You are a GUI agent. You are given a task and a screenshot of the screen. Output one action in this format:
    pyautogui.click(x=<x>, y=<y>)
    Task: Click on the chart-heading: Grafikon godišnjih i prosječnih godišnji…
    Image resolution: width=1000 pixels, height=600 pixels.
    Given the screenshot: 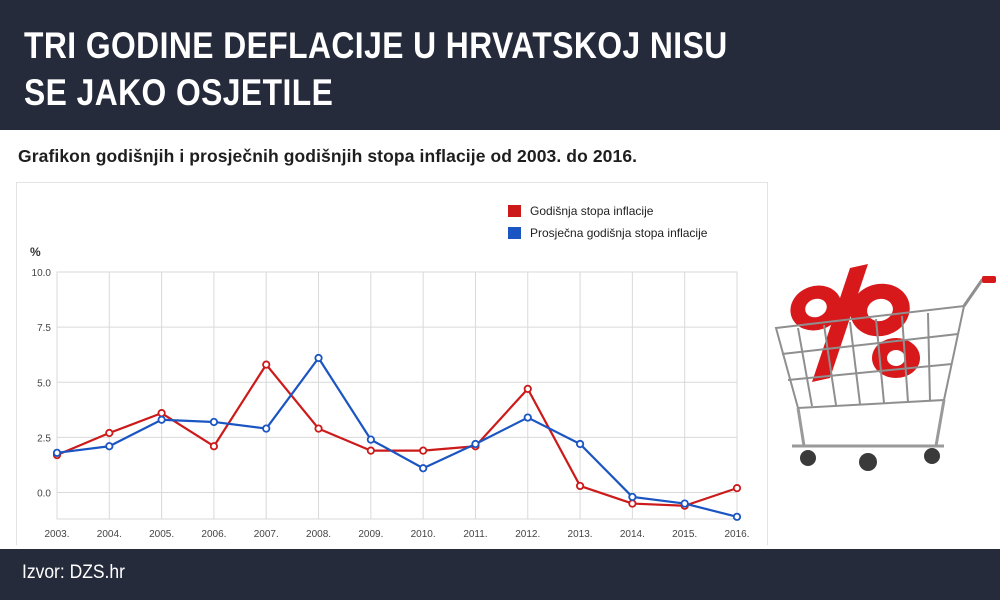 What is the action you would take?
    pyautogui.click(x=328, y=156)
    